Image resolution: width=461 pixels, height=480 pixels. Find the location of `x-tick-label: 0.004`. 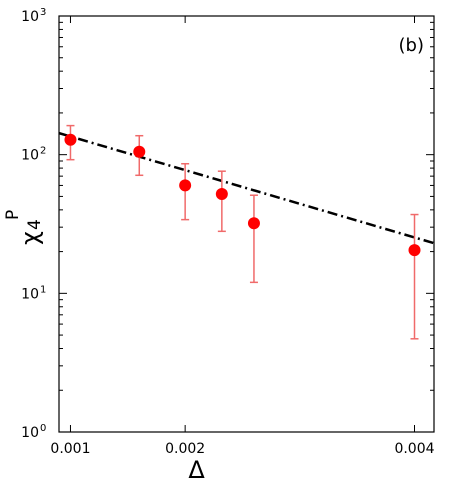

x-tick-label: 0.004 is located at coordinates (414, 449).